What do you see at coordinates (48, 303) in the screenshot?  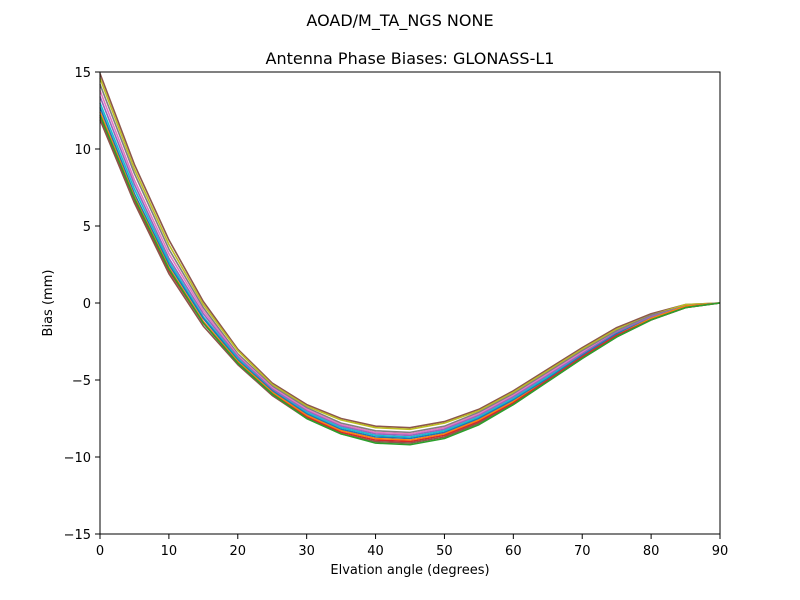 I see `y-axis-label: Bias (mm)` at bounding box center [48, 303].